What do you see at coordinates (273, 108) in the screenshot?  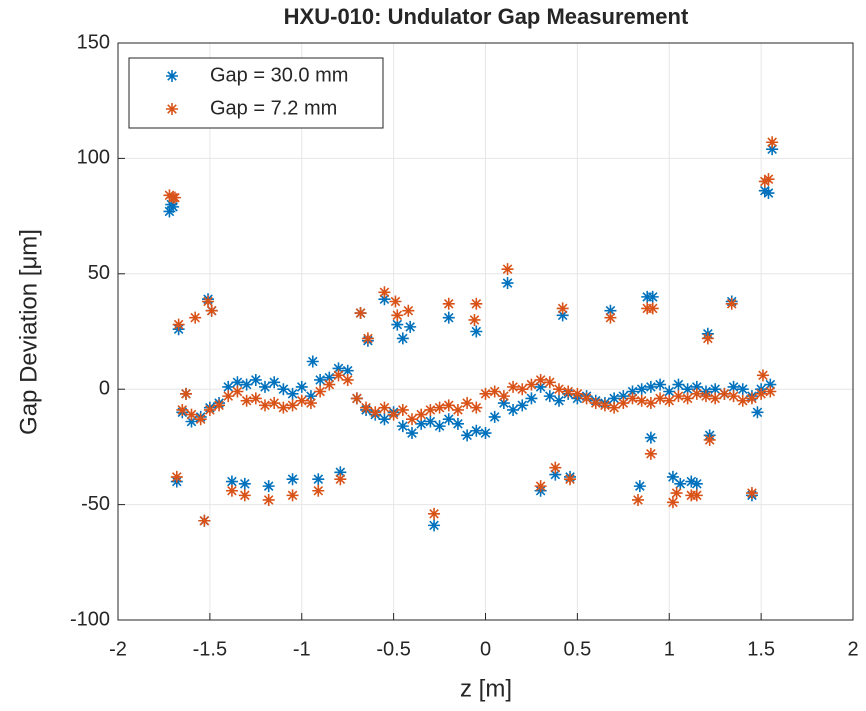 I see `legend-label: Gap = 7.2 mm` at bounding box center [273, 108].